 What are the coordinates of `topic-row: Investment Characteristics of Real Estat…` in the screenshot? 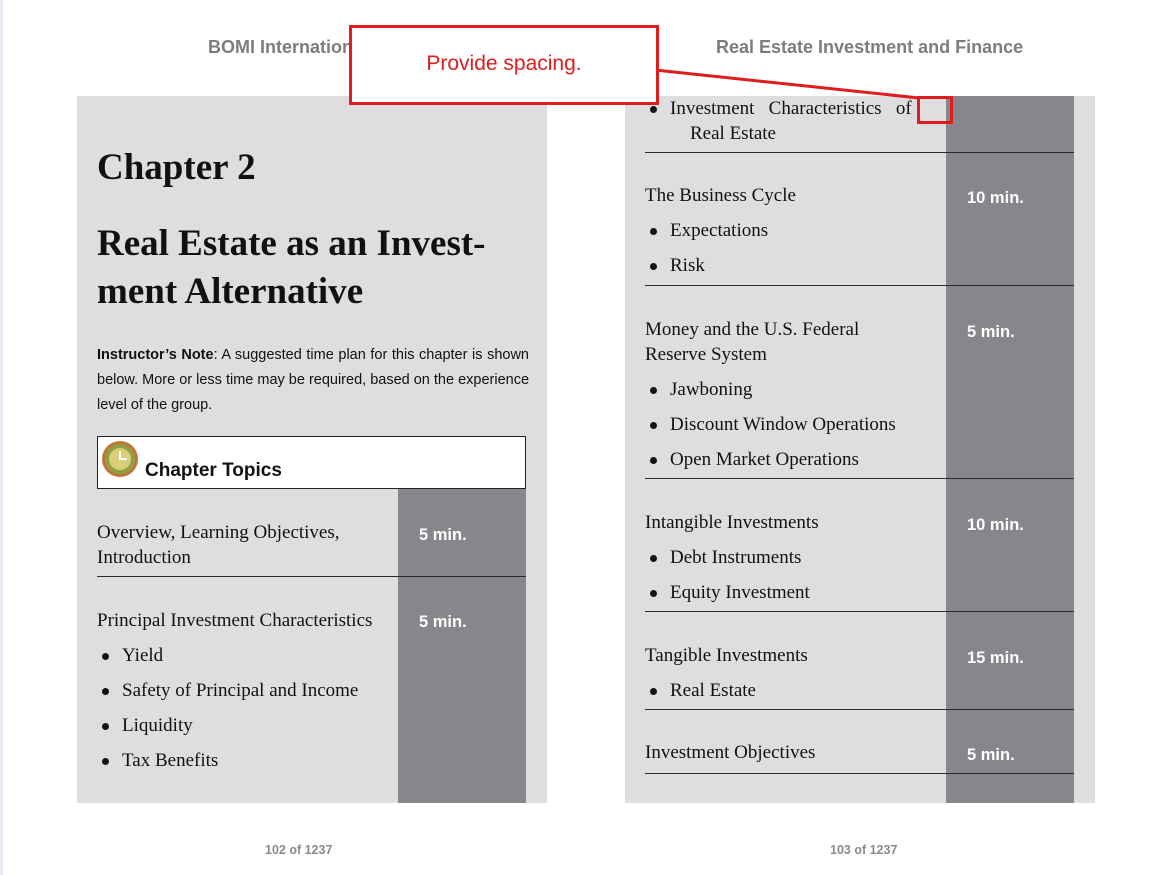 It's located at (859, 124).